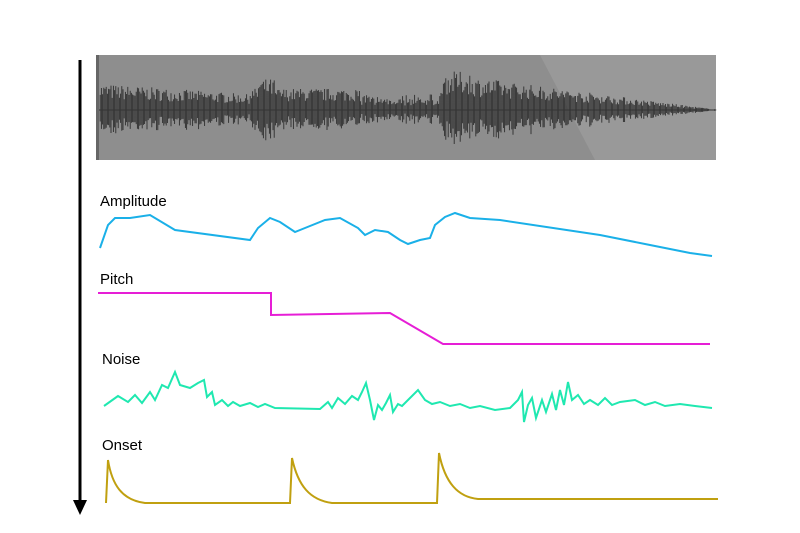 This screenshot has height=533, width=800. Describe the element at coordinates (97, 107) in the screenshot. I see `waveform-edge` at that location.